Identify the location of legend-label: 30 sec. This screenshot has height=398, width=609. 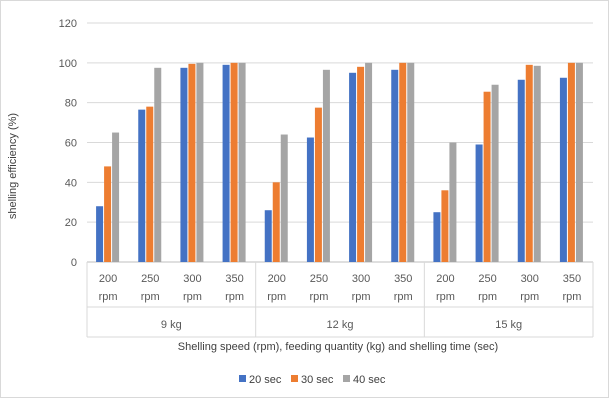
(317, 380).